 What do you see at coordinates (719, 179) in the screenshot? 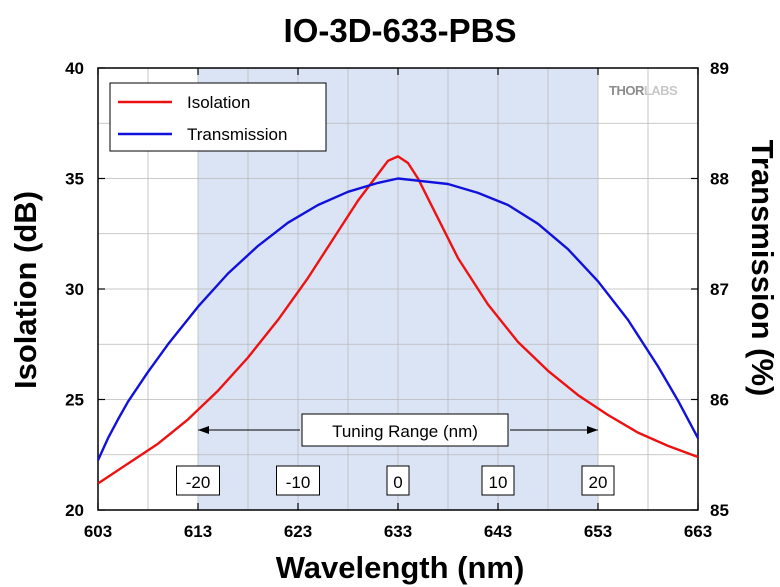
I see `y2-tick-label: 88` at bounding box center [719, 179].